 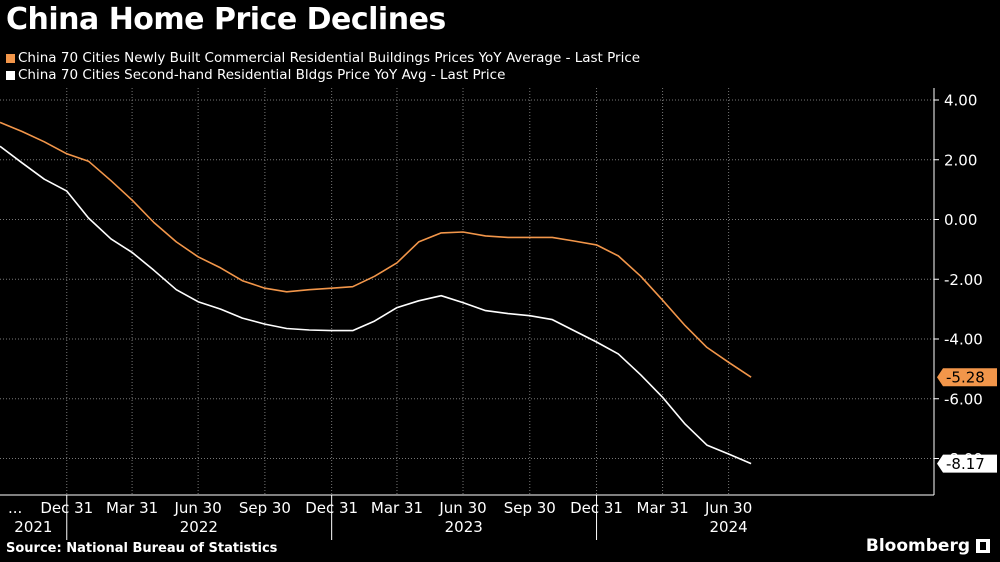 What do you see at coordinates (729, 527) in the screenshot?
I see `year-label: 2024` at bounding box center [729, 527].